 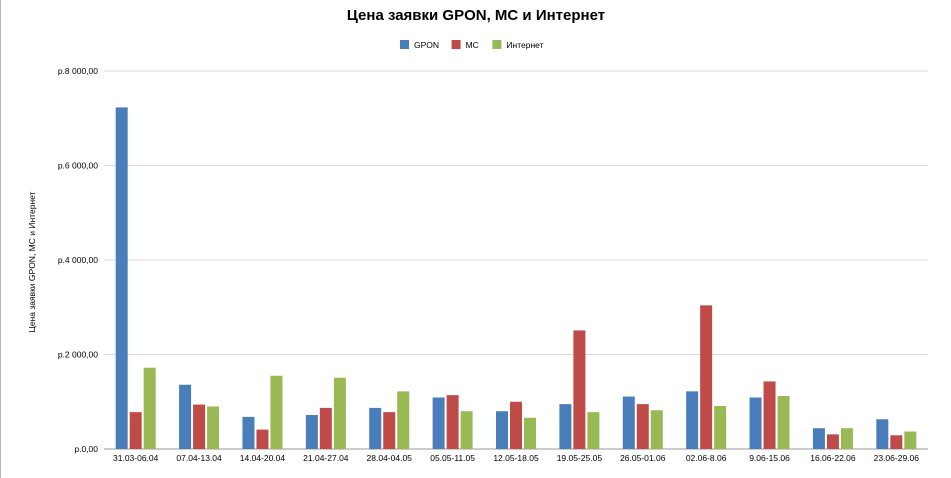 What do you see at coordinates (136, 458) in the screenshot?
I see `x-tick-label: 31.03-06.04` at bounding box center [136, 458].